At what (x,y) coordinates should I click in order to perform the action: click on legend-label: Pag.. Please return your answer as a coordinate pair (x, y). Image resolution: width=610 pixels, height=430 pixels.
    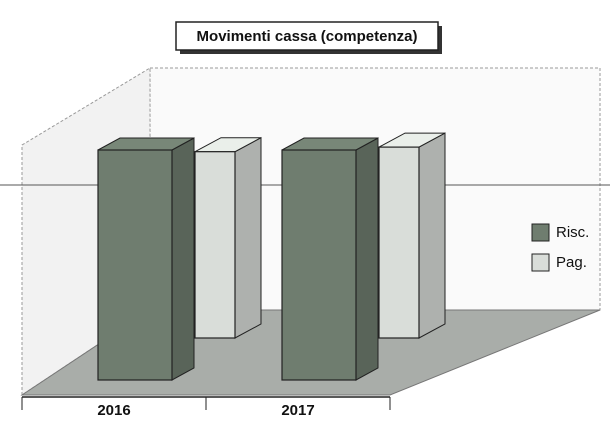
    Looking at the image, I should click on (571, 262).